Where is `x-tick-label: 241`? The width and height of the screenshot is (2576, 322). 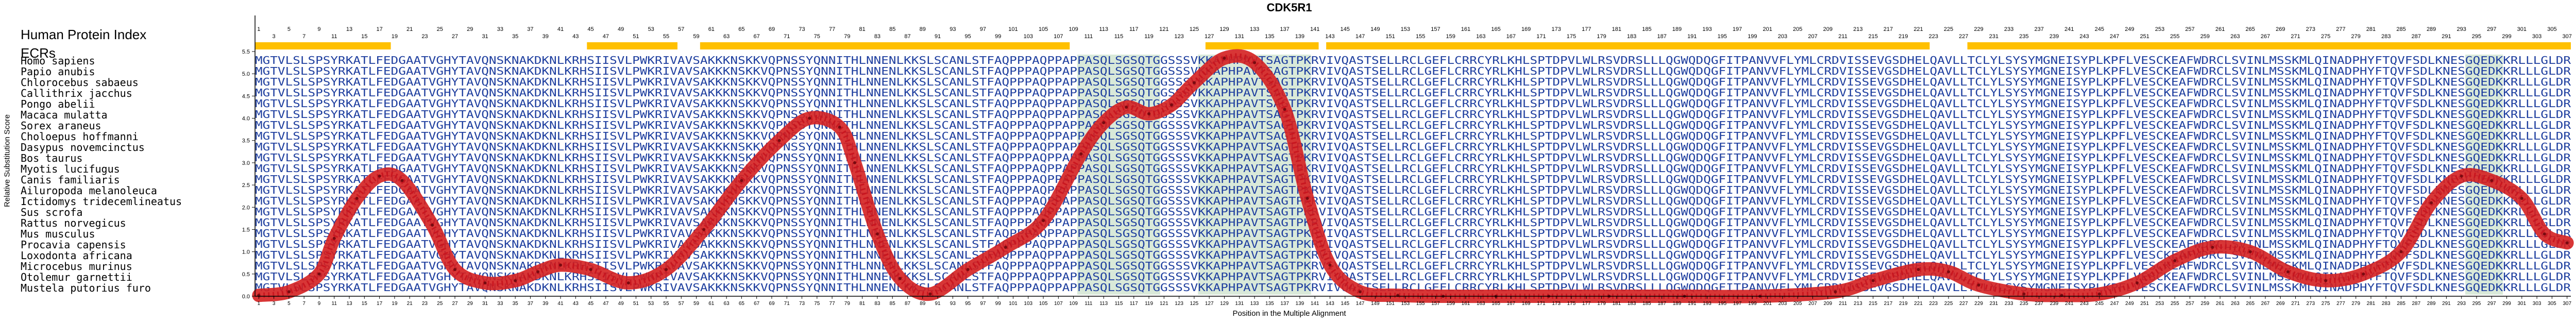 x-tick-label: 241 is located at coordinates (2069, 304).